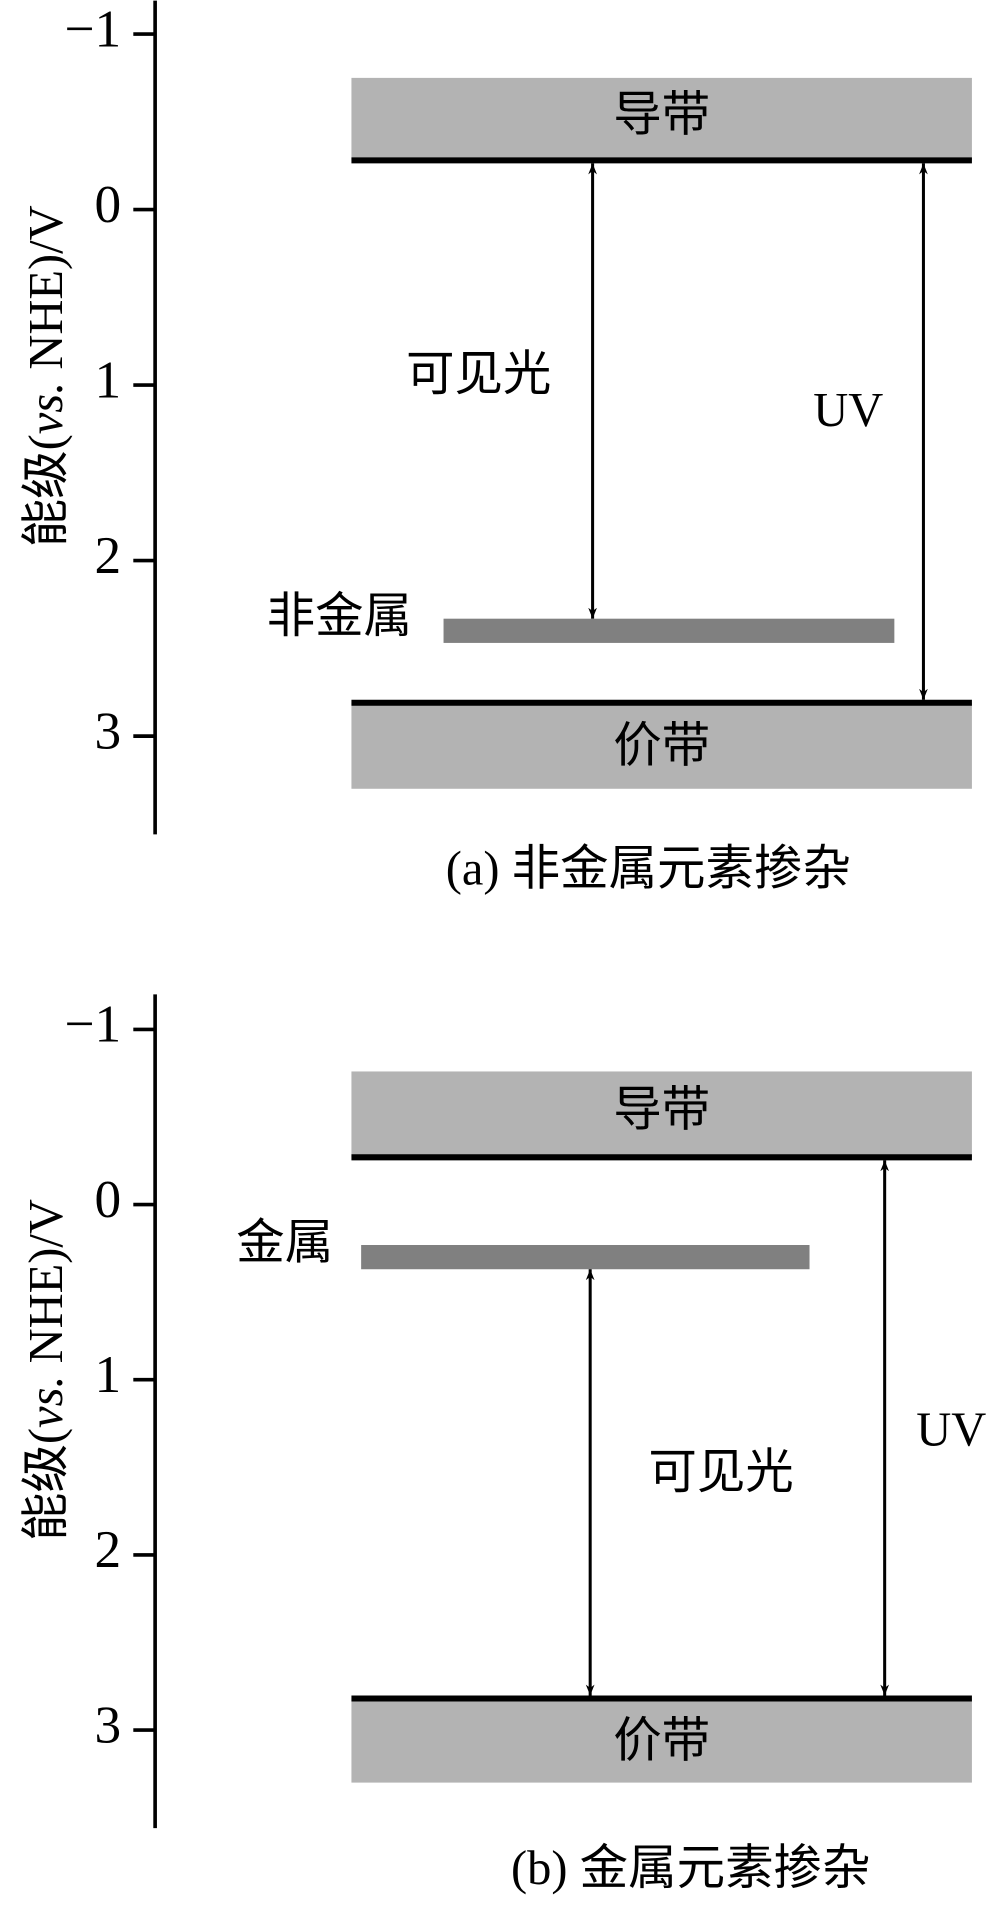  What do you see at coordinates (339, 616) in the screenshot?
I see `dopant-label: 非金属` at bounding box center [339, 616].